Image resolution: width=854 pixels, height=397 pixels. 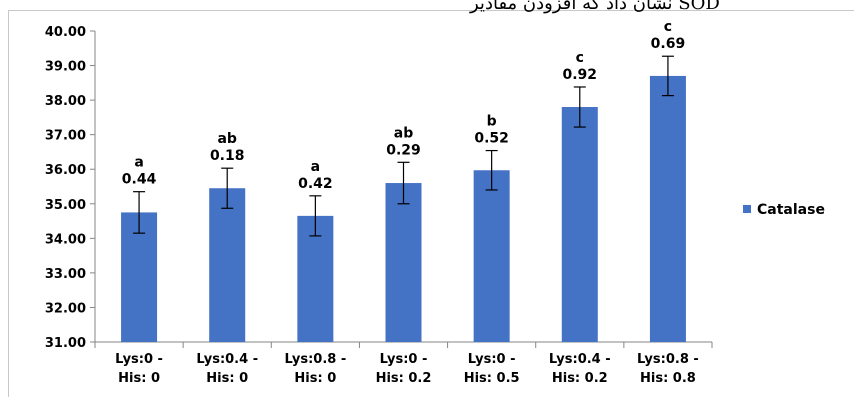 What do you see at coordinates (315, 184) in the screenshot?
I see `data-label-3: 0.42` at bounding box center [315, 184].